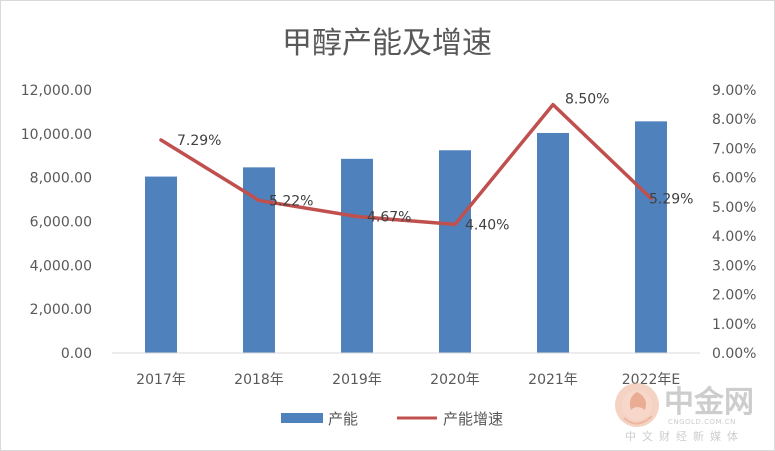 The height and width of the screenshot is (451, 775). Describe the element at coordinates (734, 91) in the screenshot. I see `right-axis-tick-label: 9.00%` at that location.